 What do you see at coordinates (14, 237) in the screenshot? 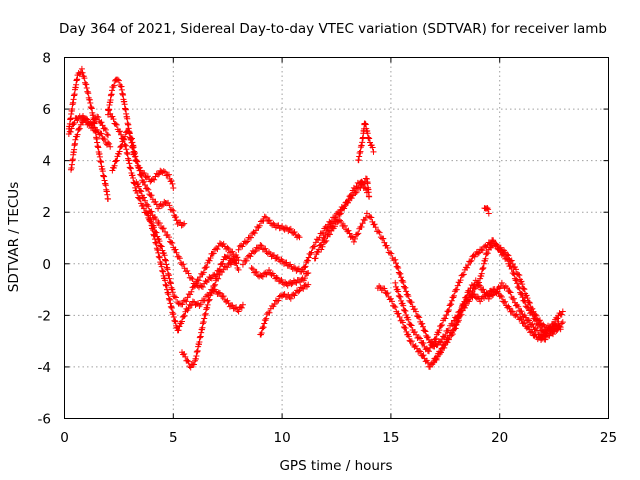
I see `y-axis-label: SDTVAR / TECUs` at bounding box center [14, 237].